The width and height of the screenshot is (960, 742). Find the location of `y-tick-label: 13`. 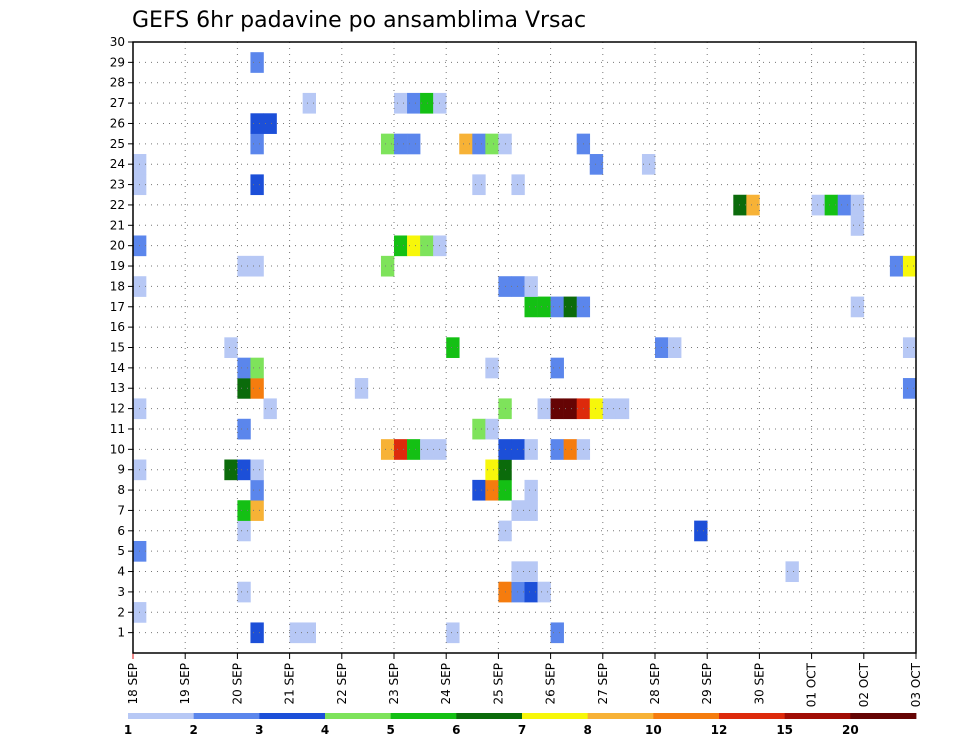

y-tick-label: 13 is located at coordinates (117, 388).